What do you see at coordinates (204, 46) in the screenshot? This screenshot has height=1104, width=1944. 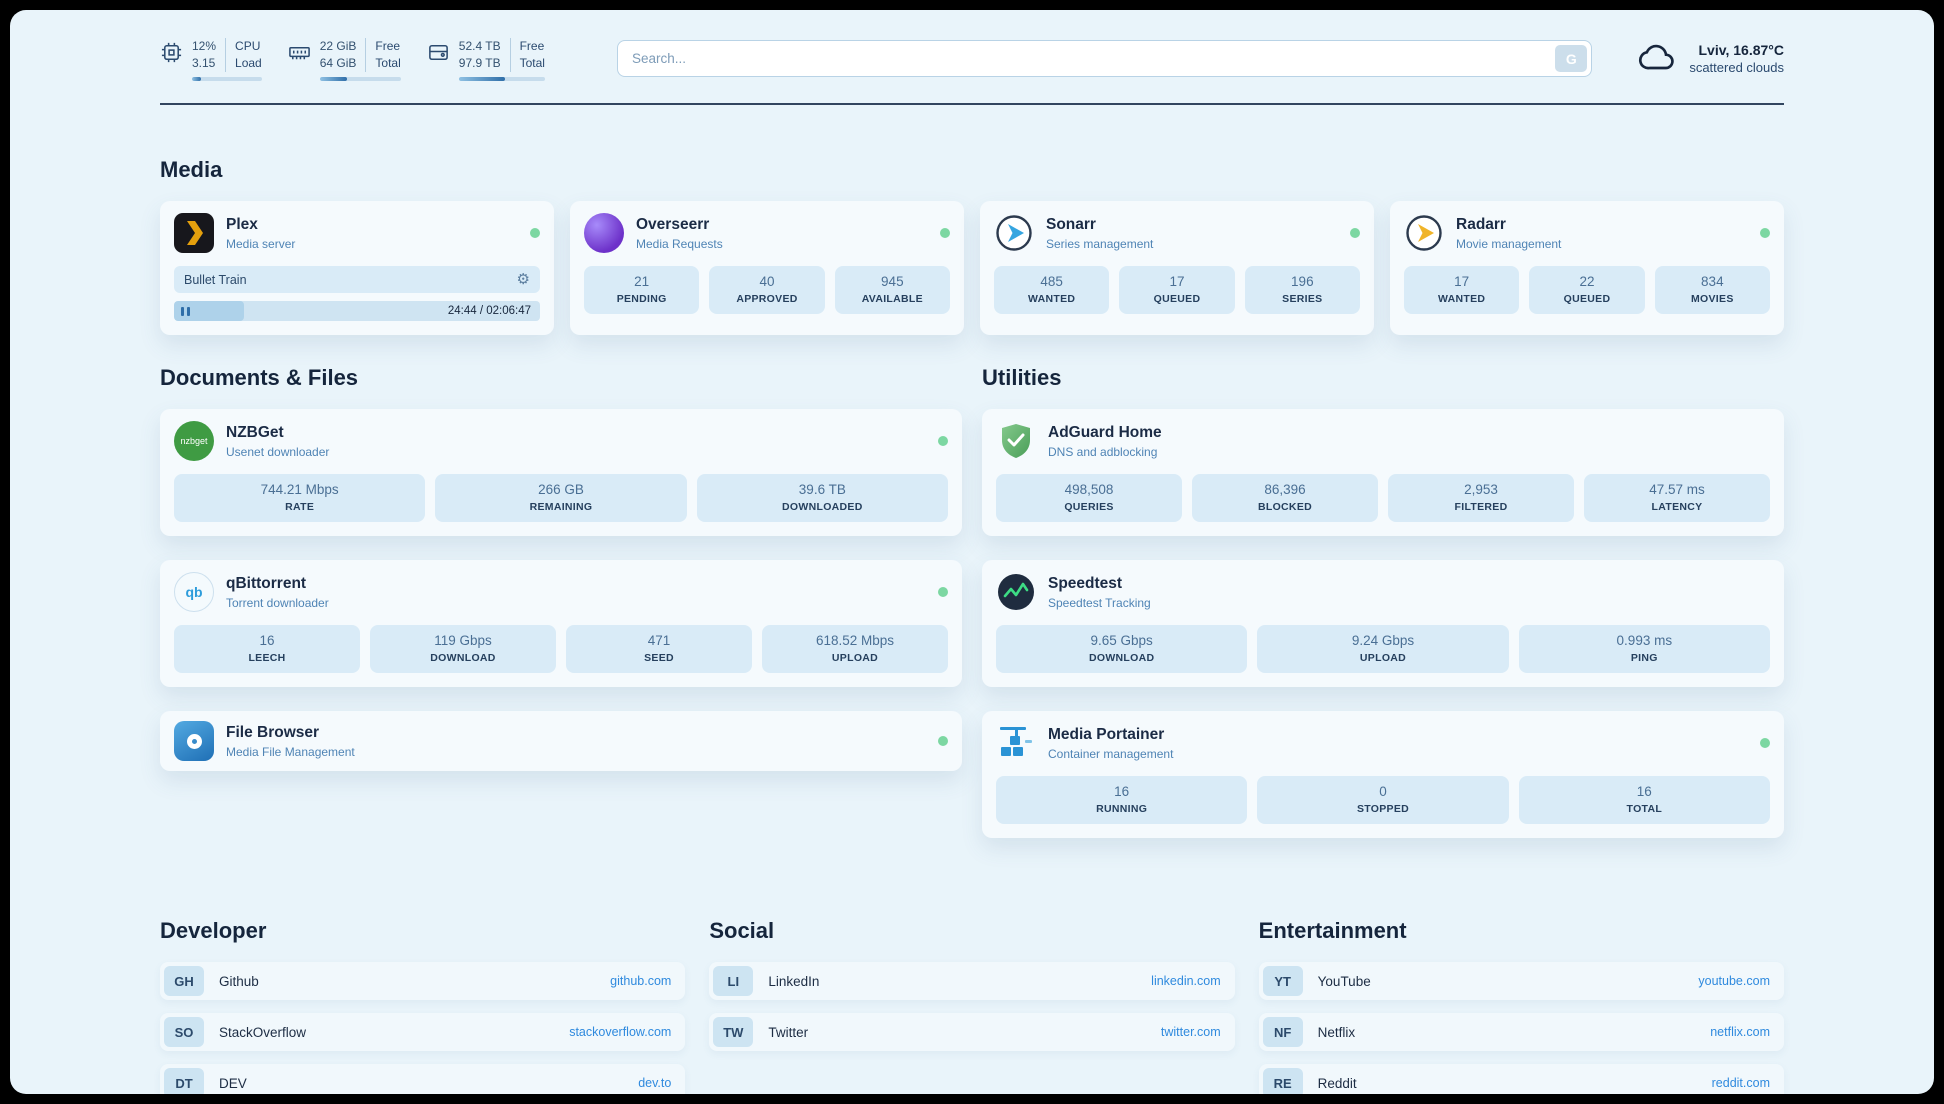 I see `cpu-usage-value: 12%` at bounding box center [204, 46].